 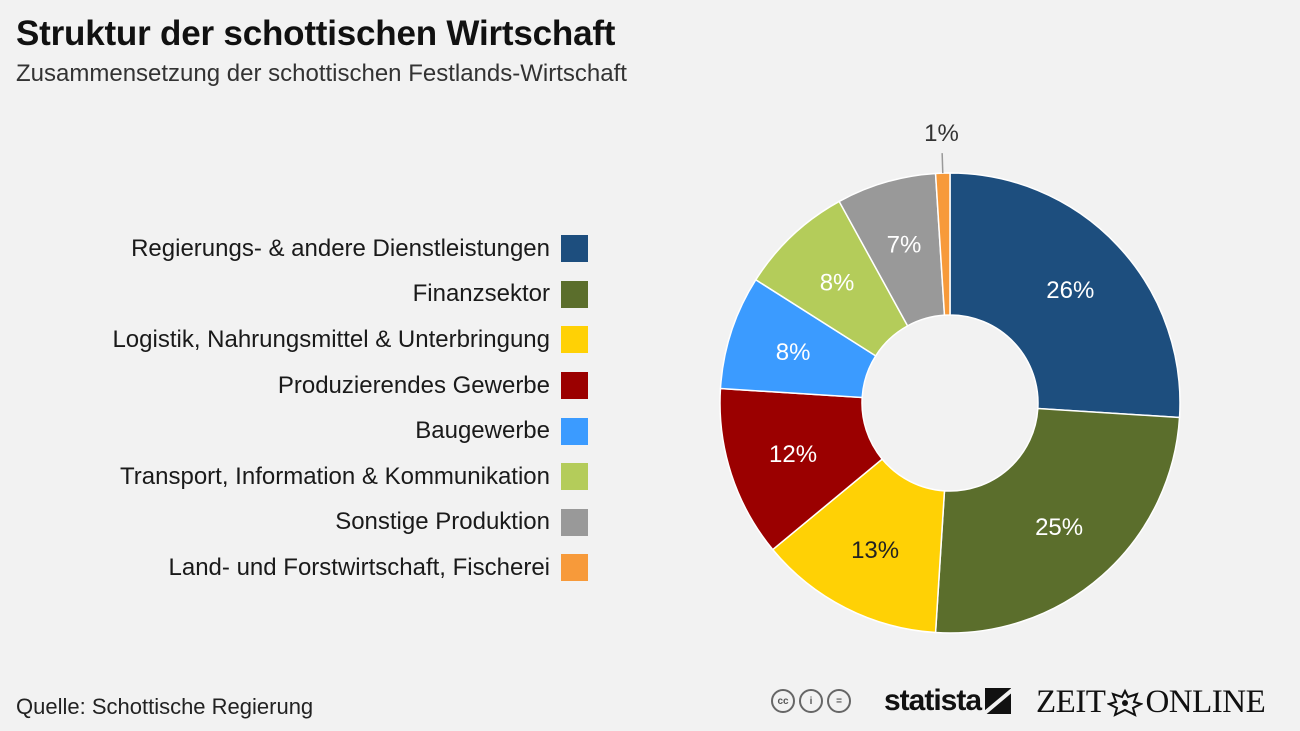 What do you see at coordinates (875, 550) in the screenshot?
I see `slice-label: 13%` at bounding box center [875, 550].